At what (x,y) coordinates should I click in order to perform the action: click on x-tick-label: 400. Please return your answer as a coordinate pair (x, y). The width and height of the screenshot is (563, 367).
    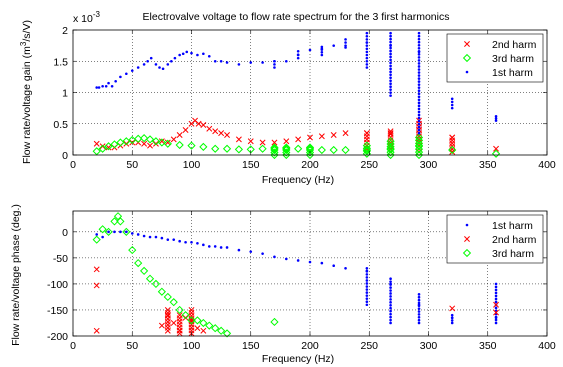
    Looking at the image, I should click on (547, 165).